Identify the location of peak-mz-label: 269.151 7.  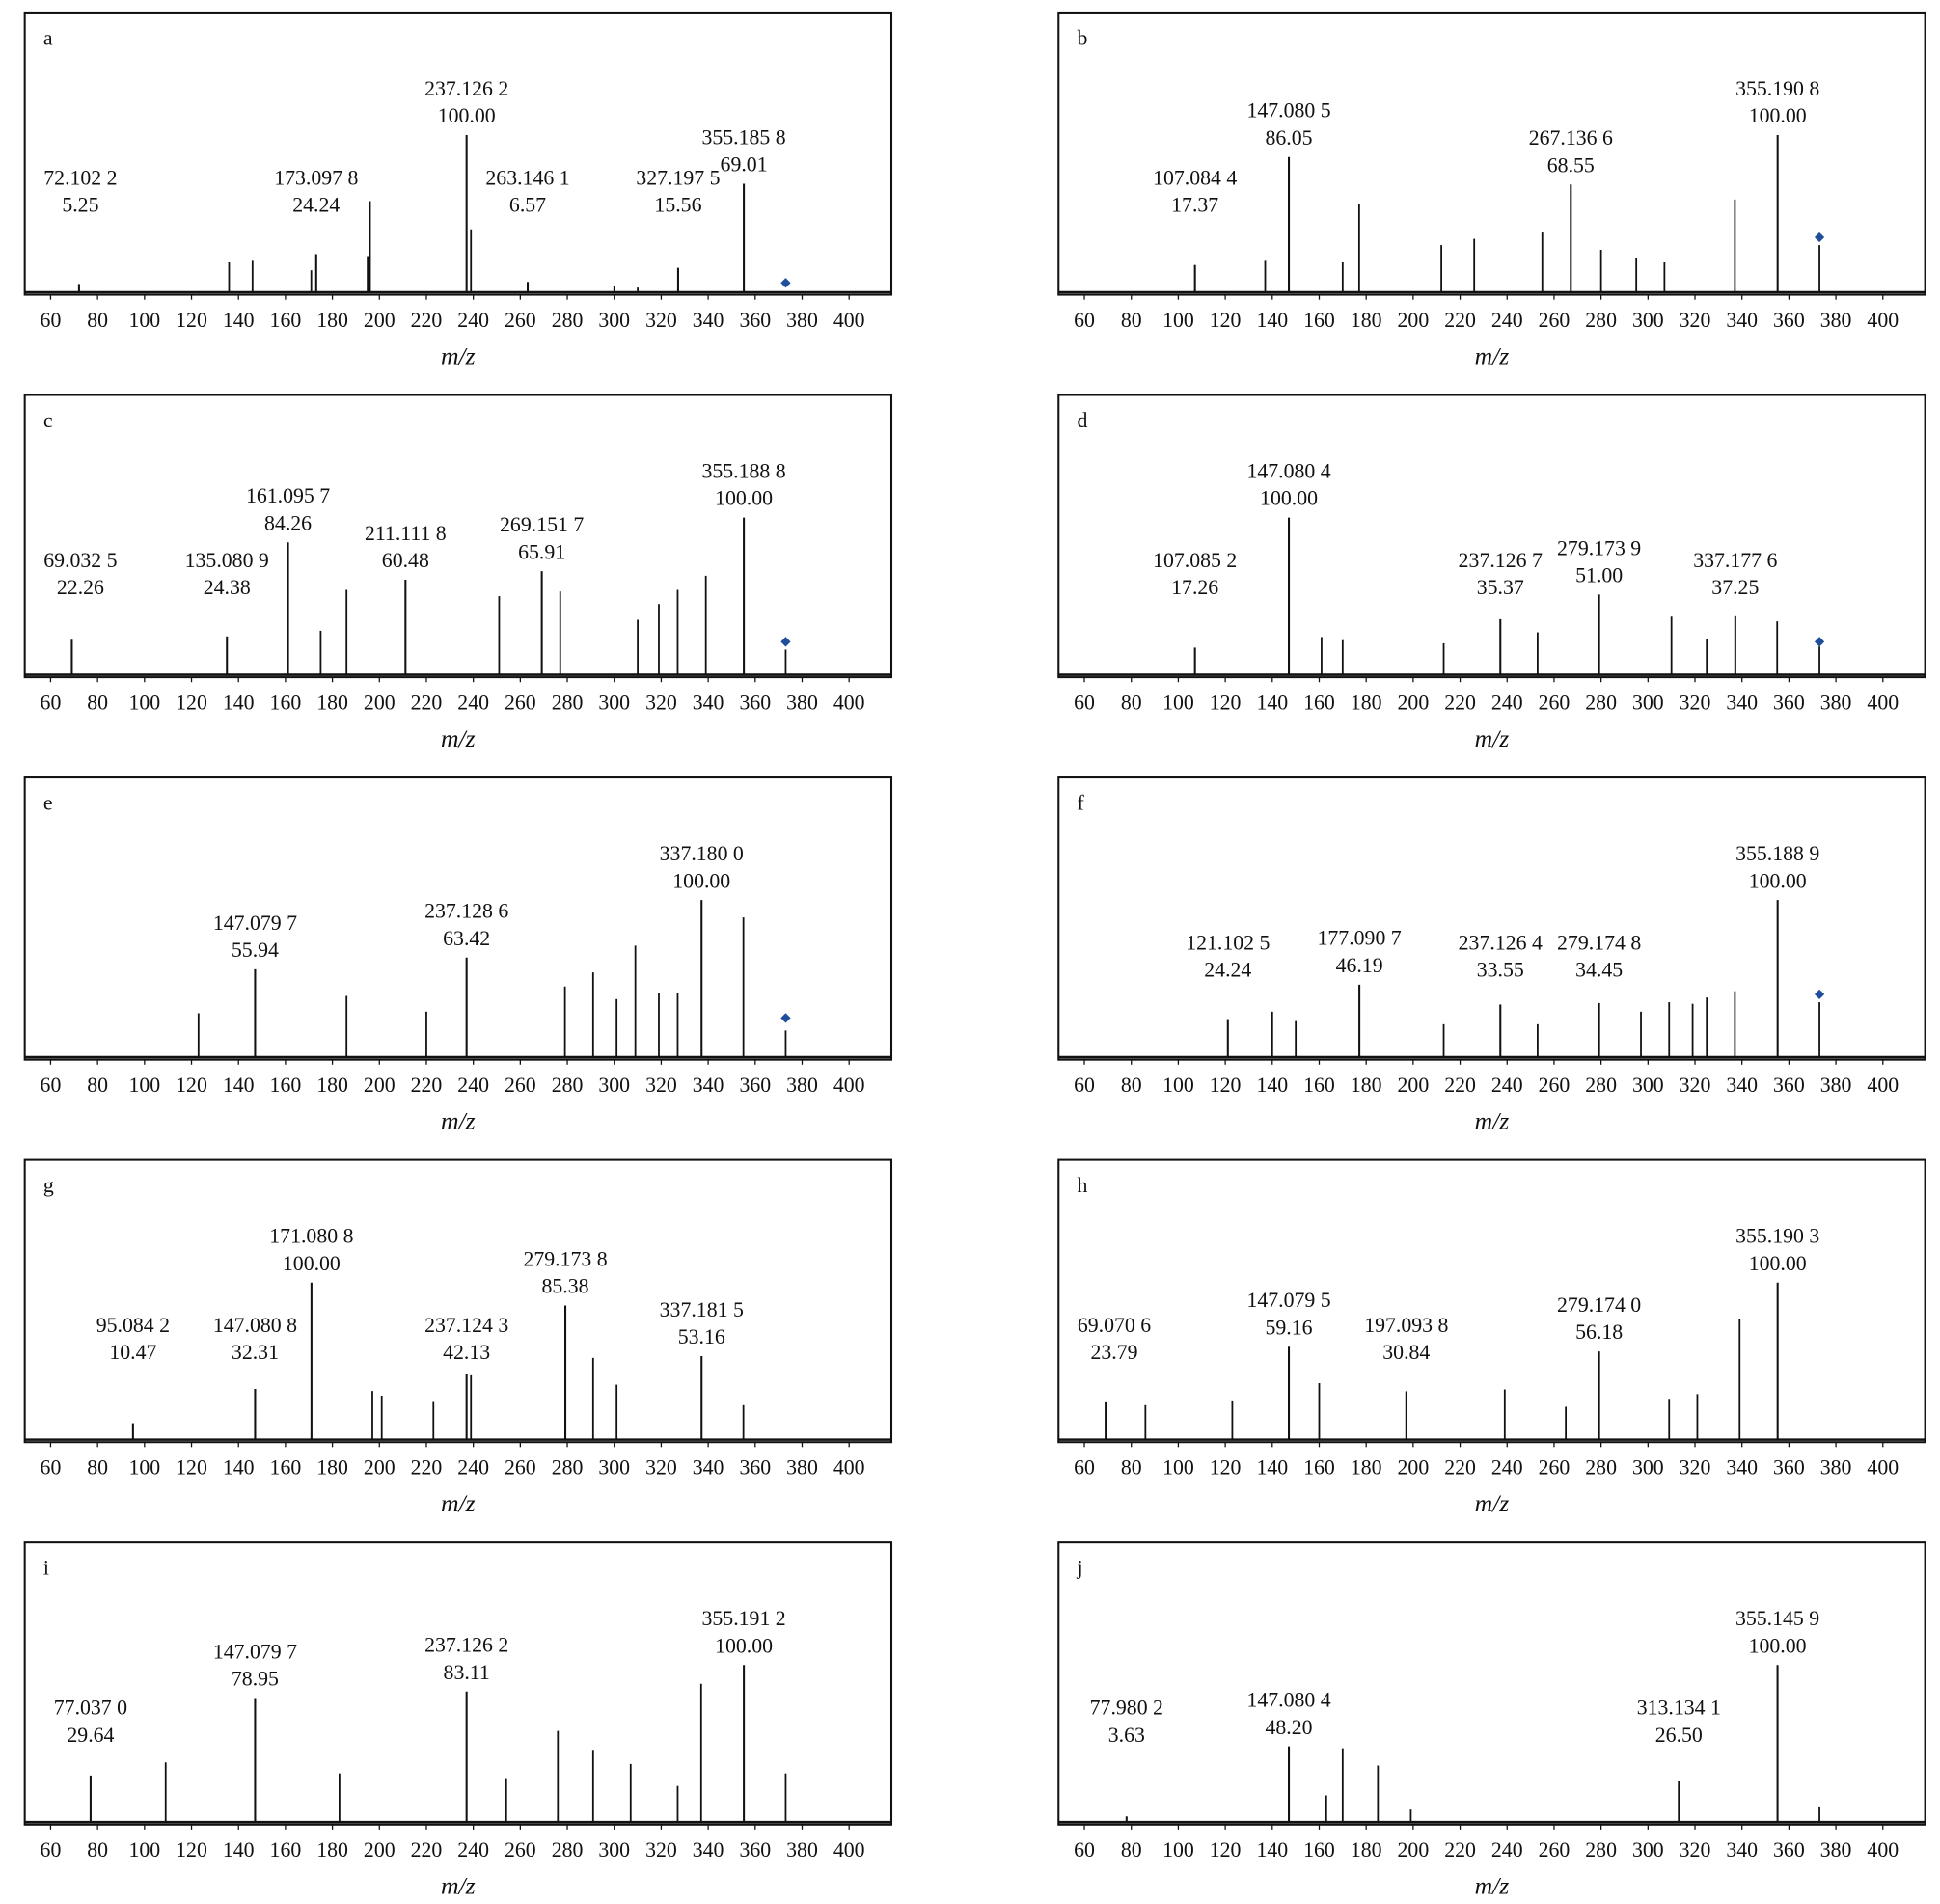
(542, 524).